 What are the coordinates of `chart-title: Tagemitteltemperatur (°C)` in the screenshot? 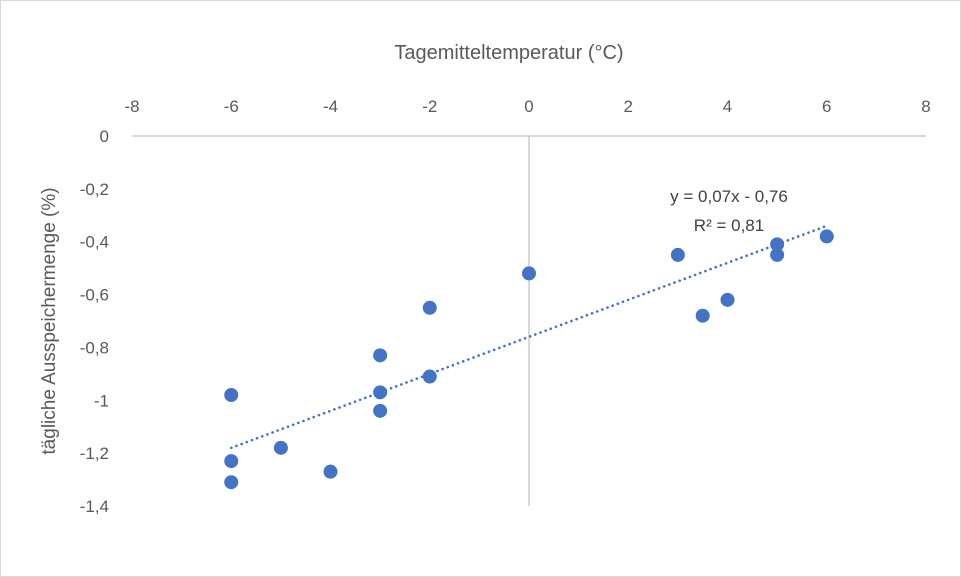 It's located at (508, 53).